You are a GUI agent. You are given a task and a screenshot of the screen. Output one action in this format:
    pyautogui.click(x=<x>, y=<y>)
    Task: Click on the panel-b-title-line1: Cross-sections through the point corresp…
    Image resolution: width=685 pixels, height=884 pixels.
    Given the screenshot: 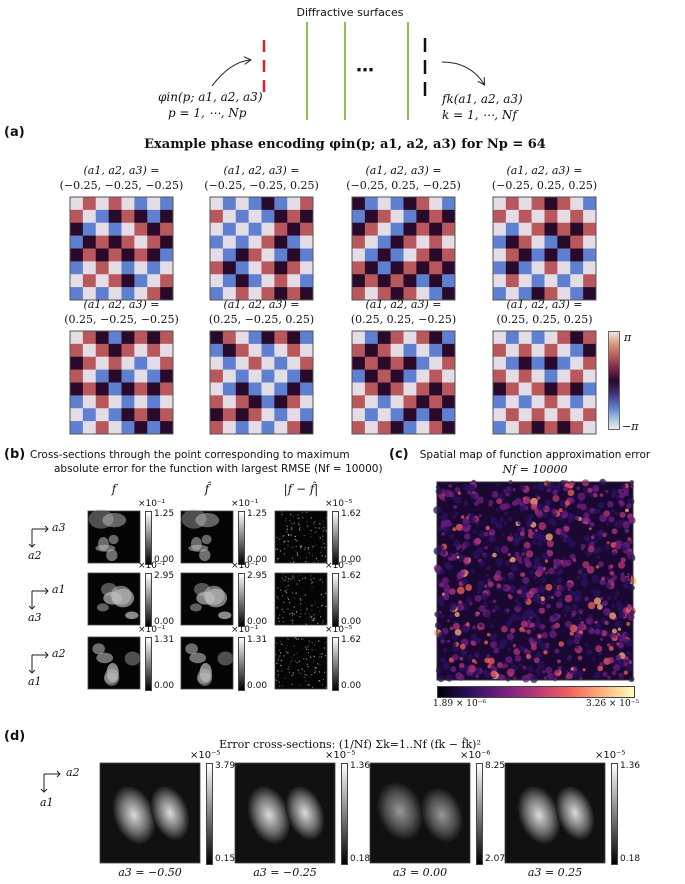 What is the action you would take?
    pyautogui.click(x=190, y=455)
    